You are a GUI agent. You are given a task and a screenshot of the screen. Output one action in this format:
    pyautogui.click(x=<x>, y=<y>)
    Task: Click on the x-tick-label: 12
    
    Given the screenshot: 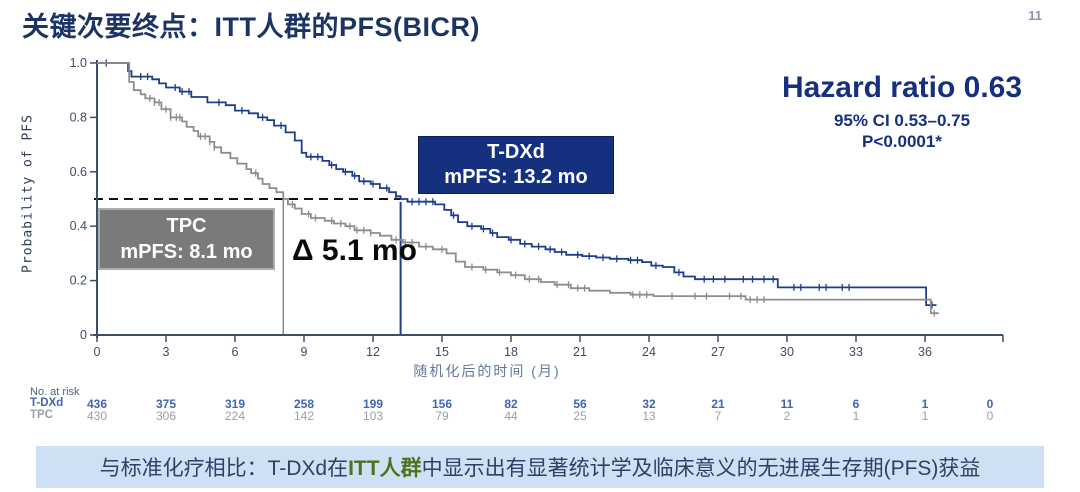 What is the action you would take?
    pyautogui.click(x=373, y=352)
    